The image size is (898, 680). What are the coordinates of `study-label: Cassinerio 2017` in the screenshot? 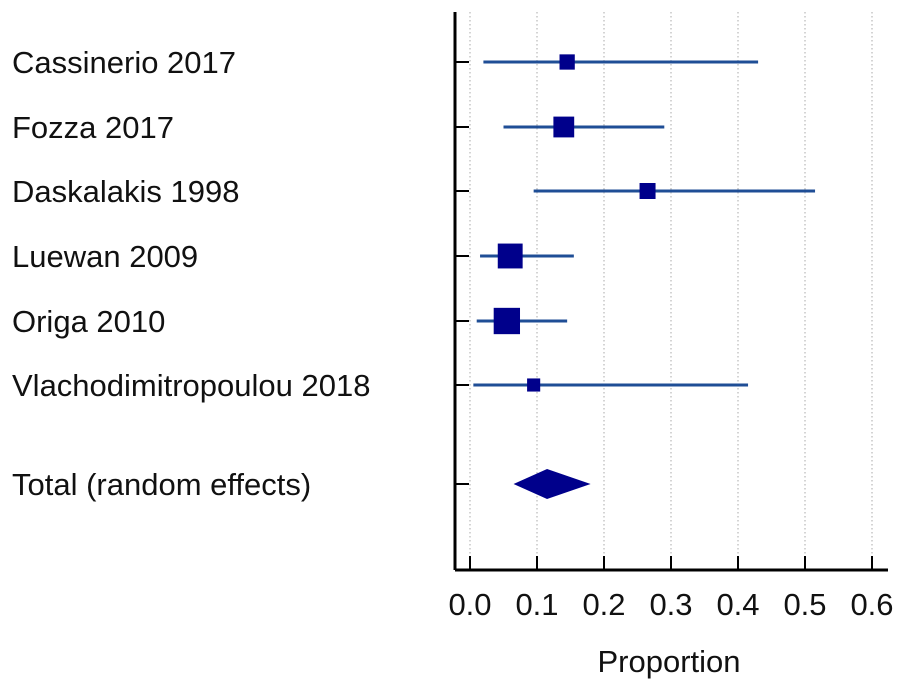 It's located at (124, 62).